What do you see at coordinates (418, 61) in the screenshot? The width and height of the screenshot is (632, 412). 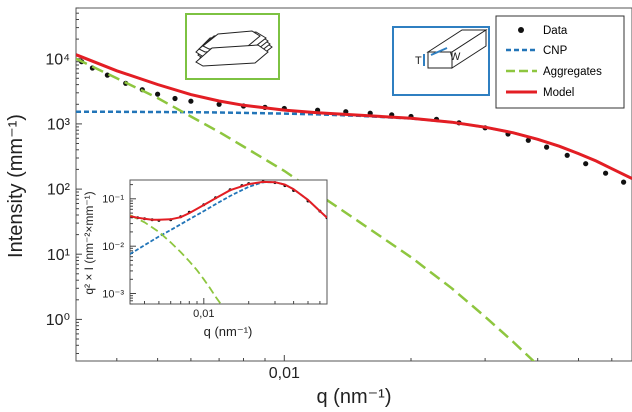 I see `thickness-label: T` at bounding box center [418, 61].